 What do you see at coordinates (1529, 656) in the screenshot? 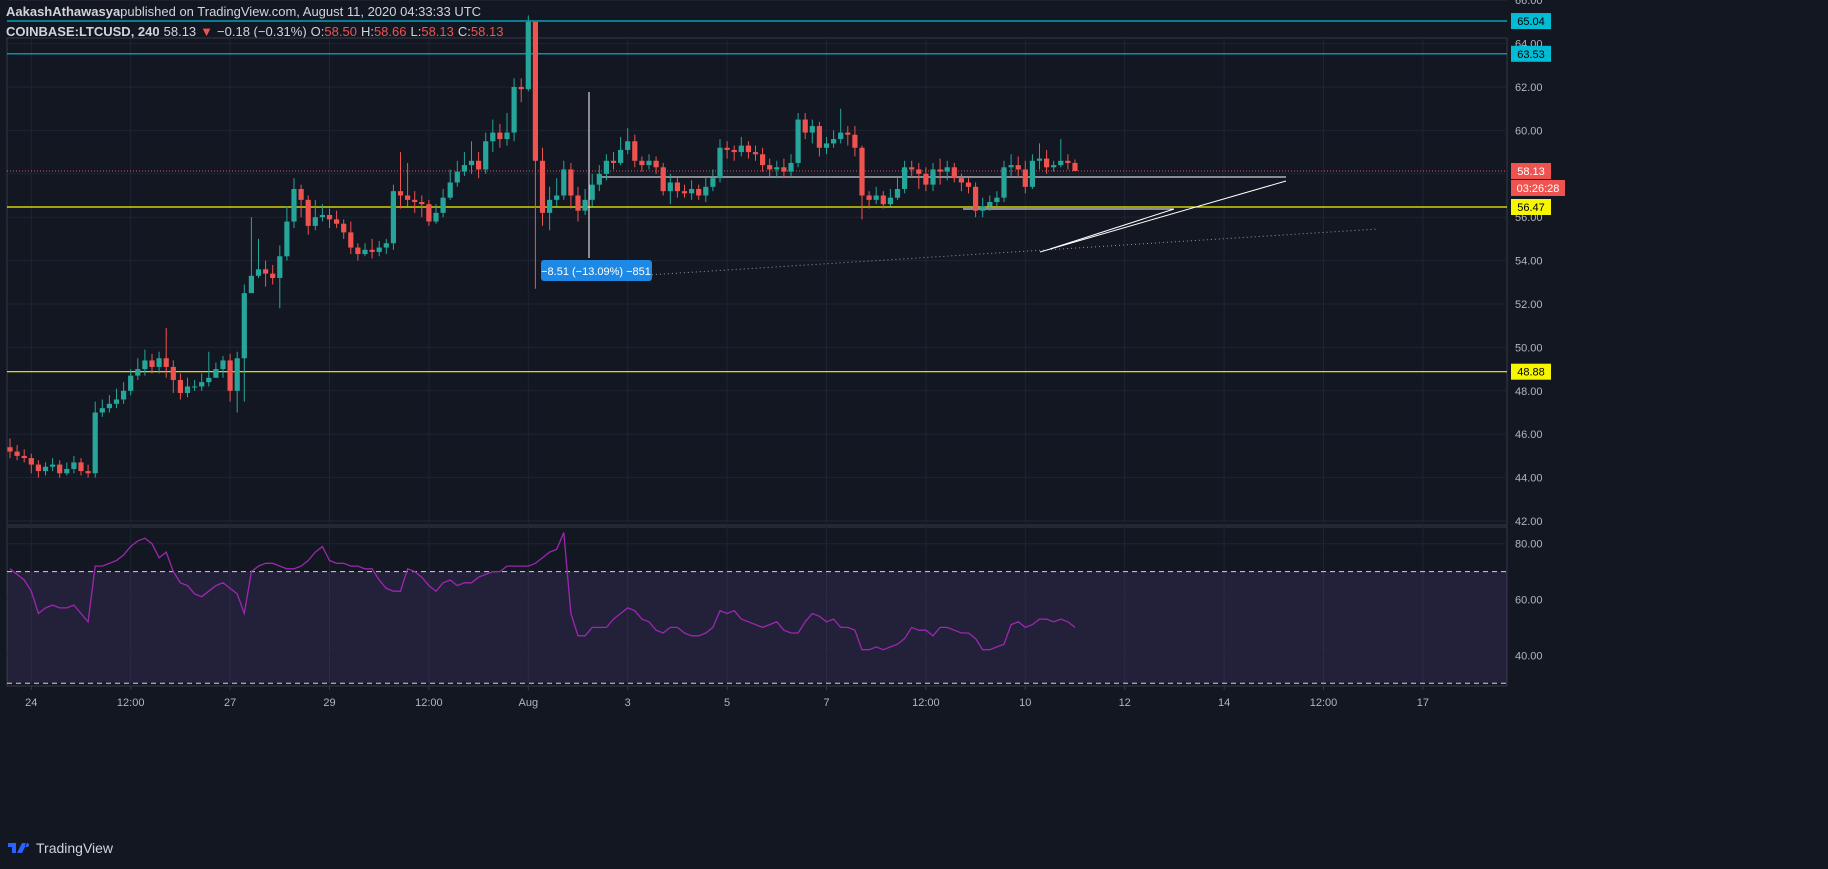
I see `rsi-y-tick-label: 40.00` at bounding box center [1529, 656].